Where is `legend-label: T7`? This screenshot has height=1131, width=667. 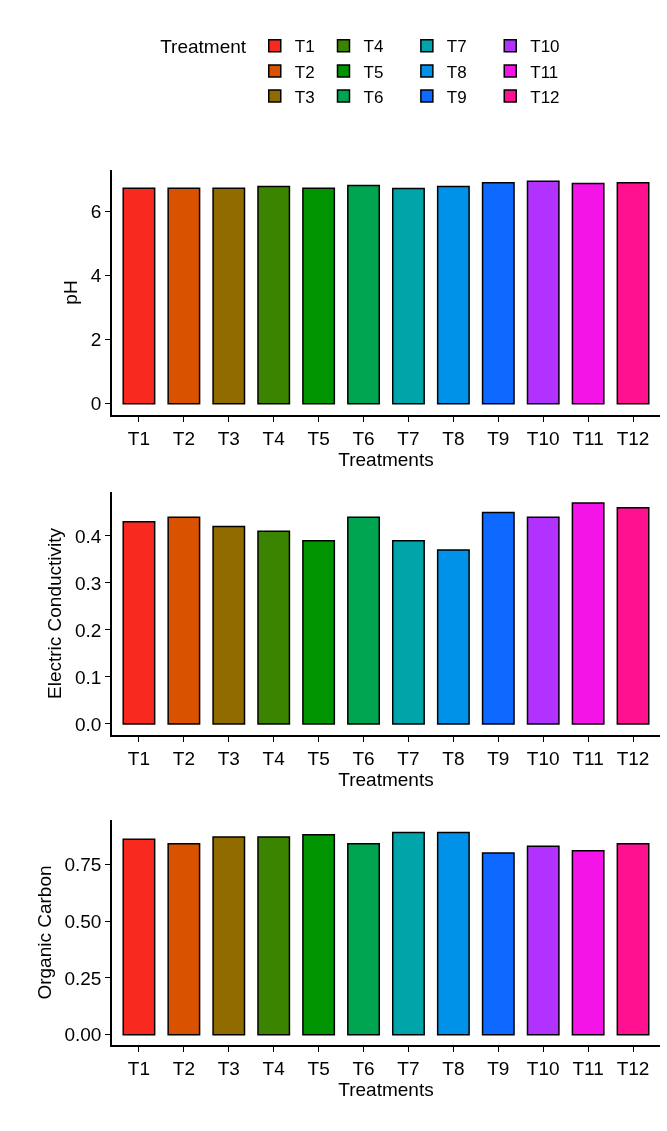 legend-label: T7 is located at coordinates (456, 47).